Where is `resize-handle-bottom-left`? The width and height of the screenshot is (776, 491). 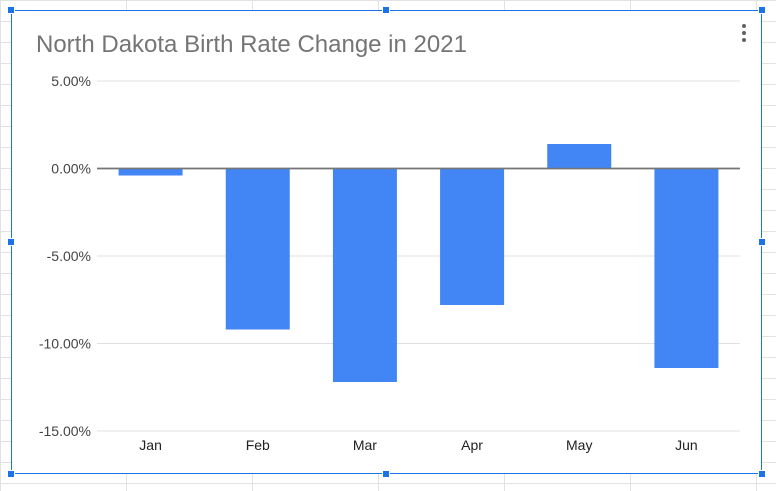
resize-handle-bottom-left is located at coordinates (11, 474).